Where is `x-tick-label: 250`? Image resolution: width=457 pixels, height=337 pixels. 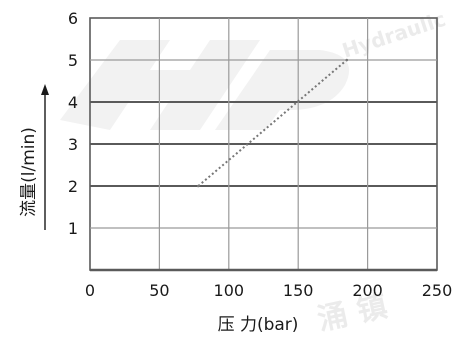
x-tick-label: 250 is located at coordinates (437, 290).